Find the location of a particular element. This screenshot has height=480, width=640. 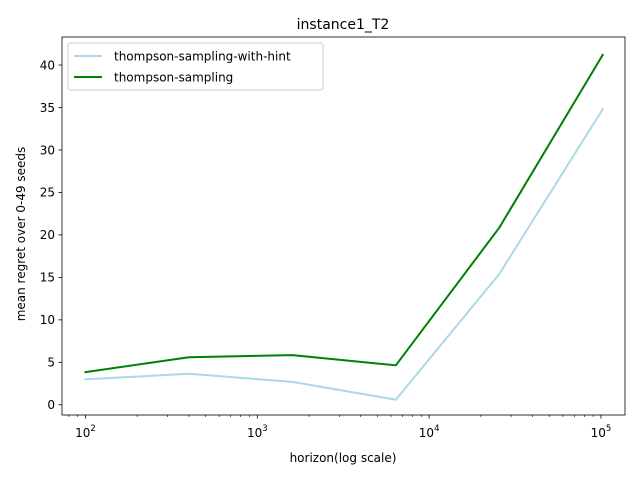

x-axis-label: horizon(log scale) is located at coordinates (343, 458).